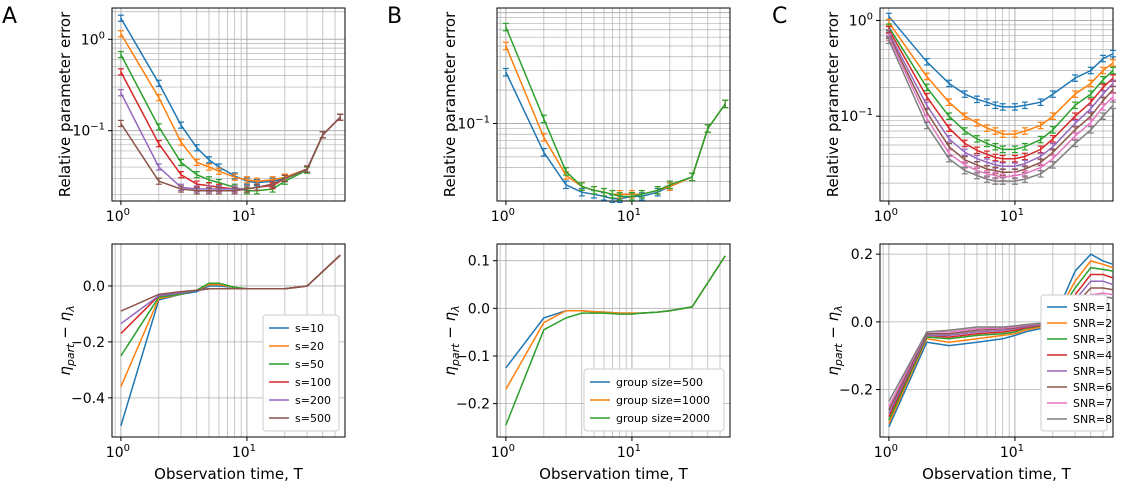 The image size is (1140, 483). I want to click on legend-label: SNR=6, so click(1092, 387).